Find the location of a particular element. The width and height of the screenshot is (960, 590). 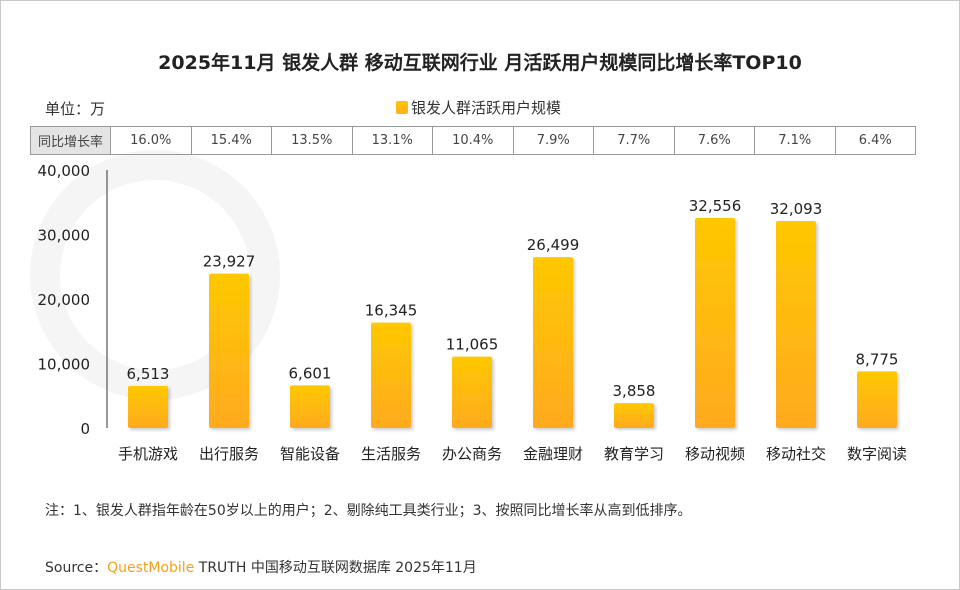

data-label: 6,601 is located at coordinates (310, 373).